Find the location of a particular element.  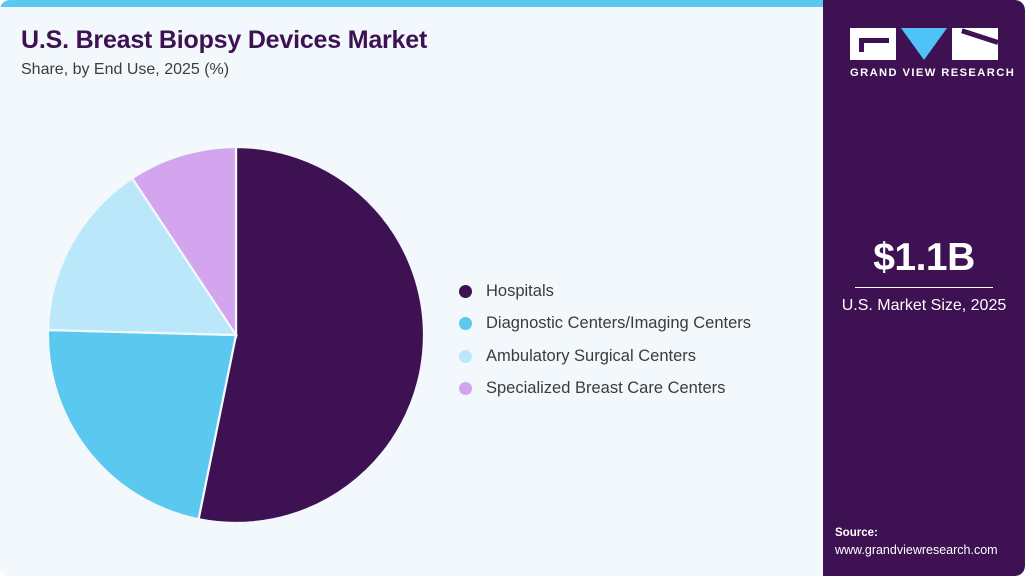

logo-g-icon is located at coordinates (873, 44).